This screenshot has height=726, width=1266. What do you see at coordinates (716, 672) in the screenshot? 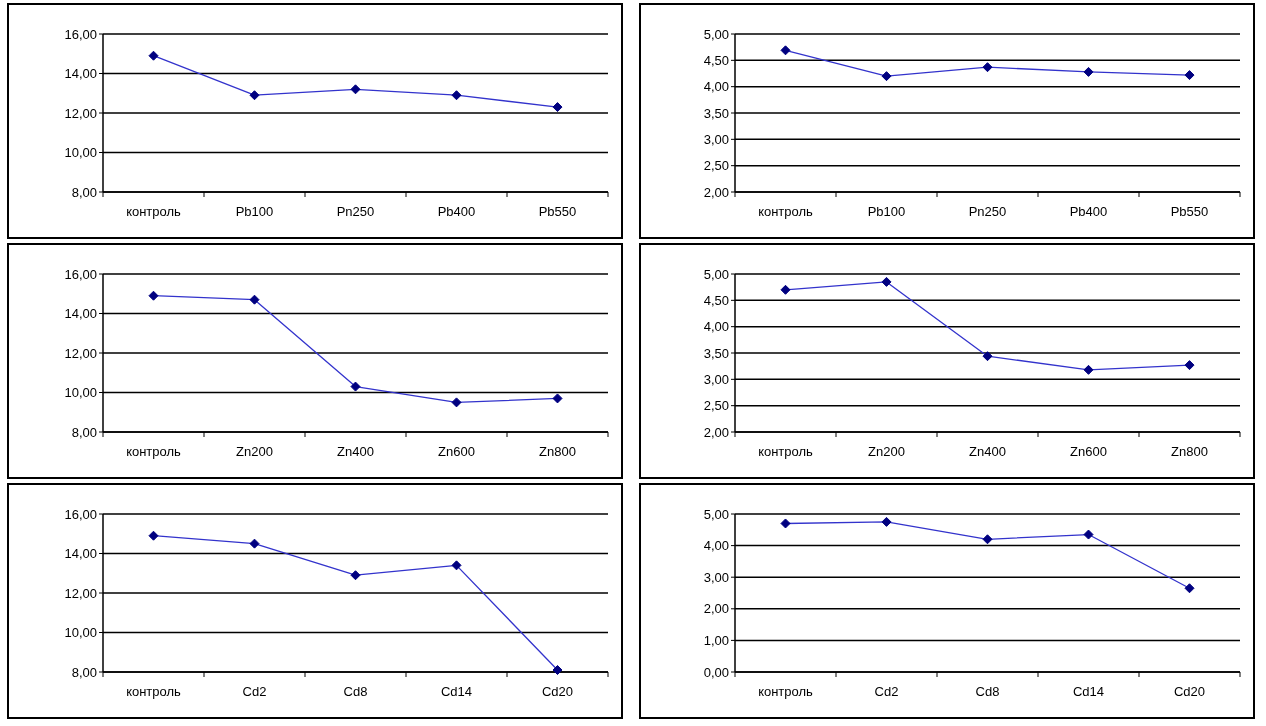
I see `y-tick-label: 0,00` at bounding box center [716, 672].